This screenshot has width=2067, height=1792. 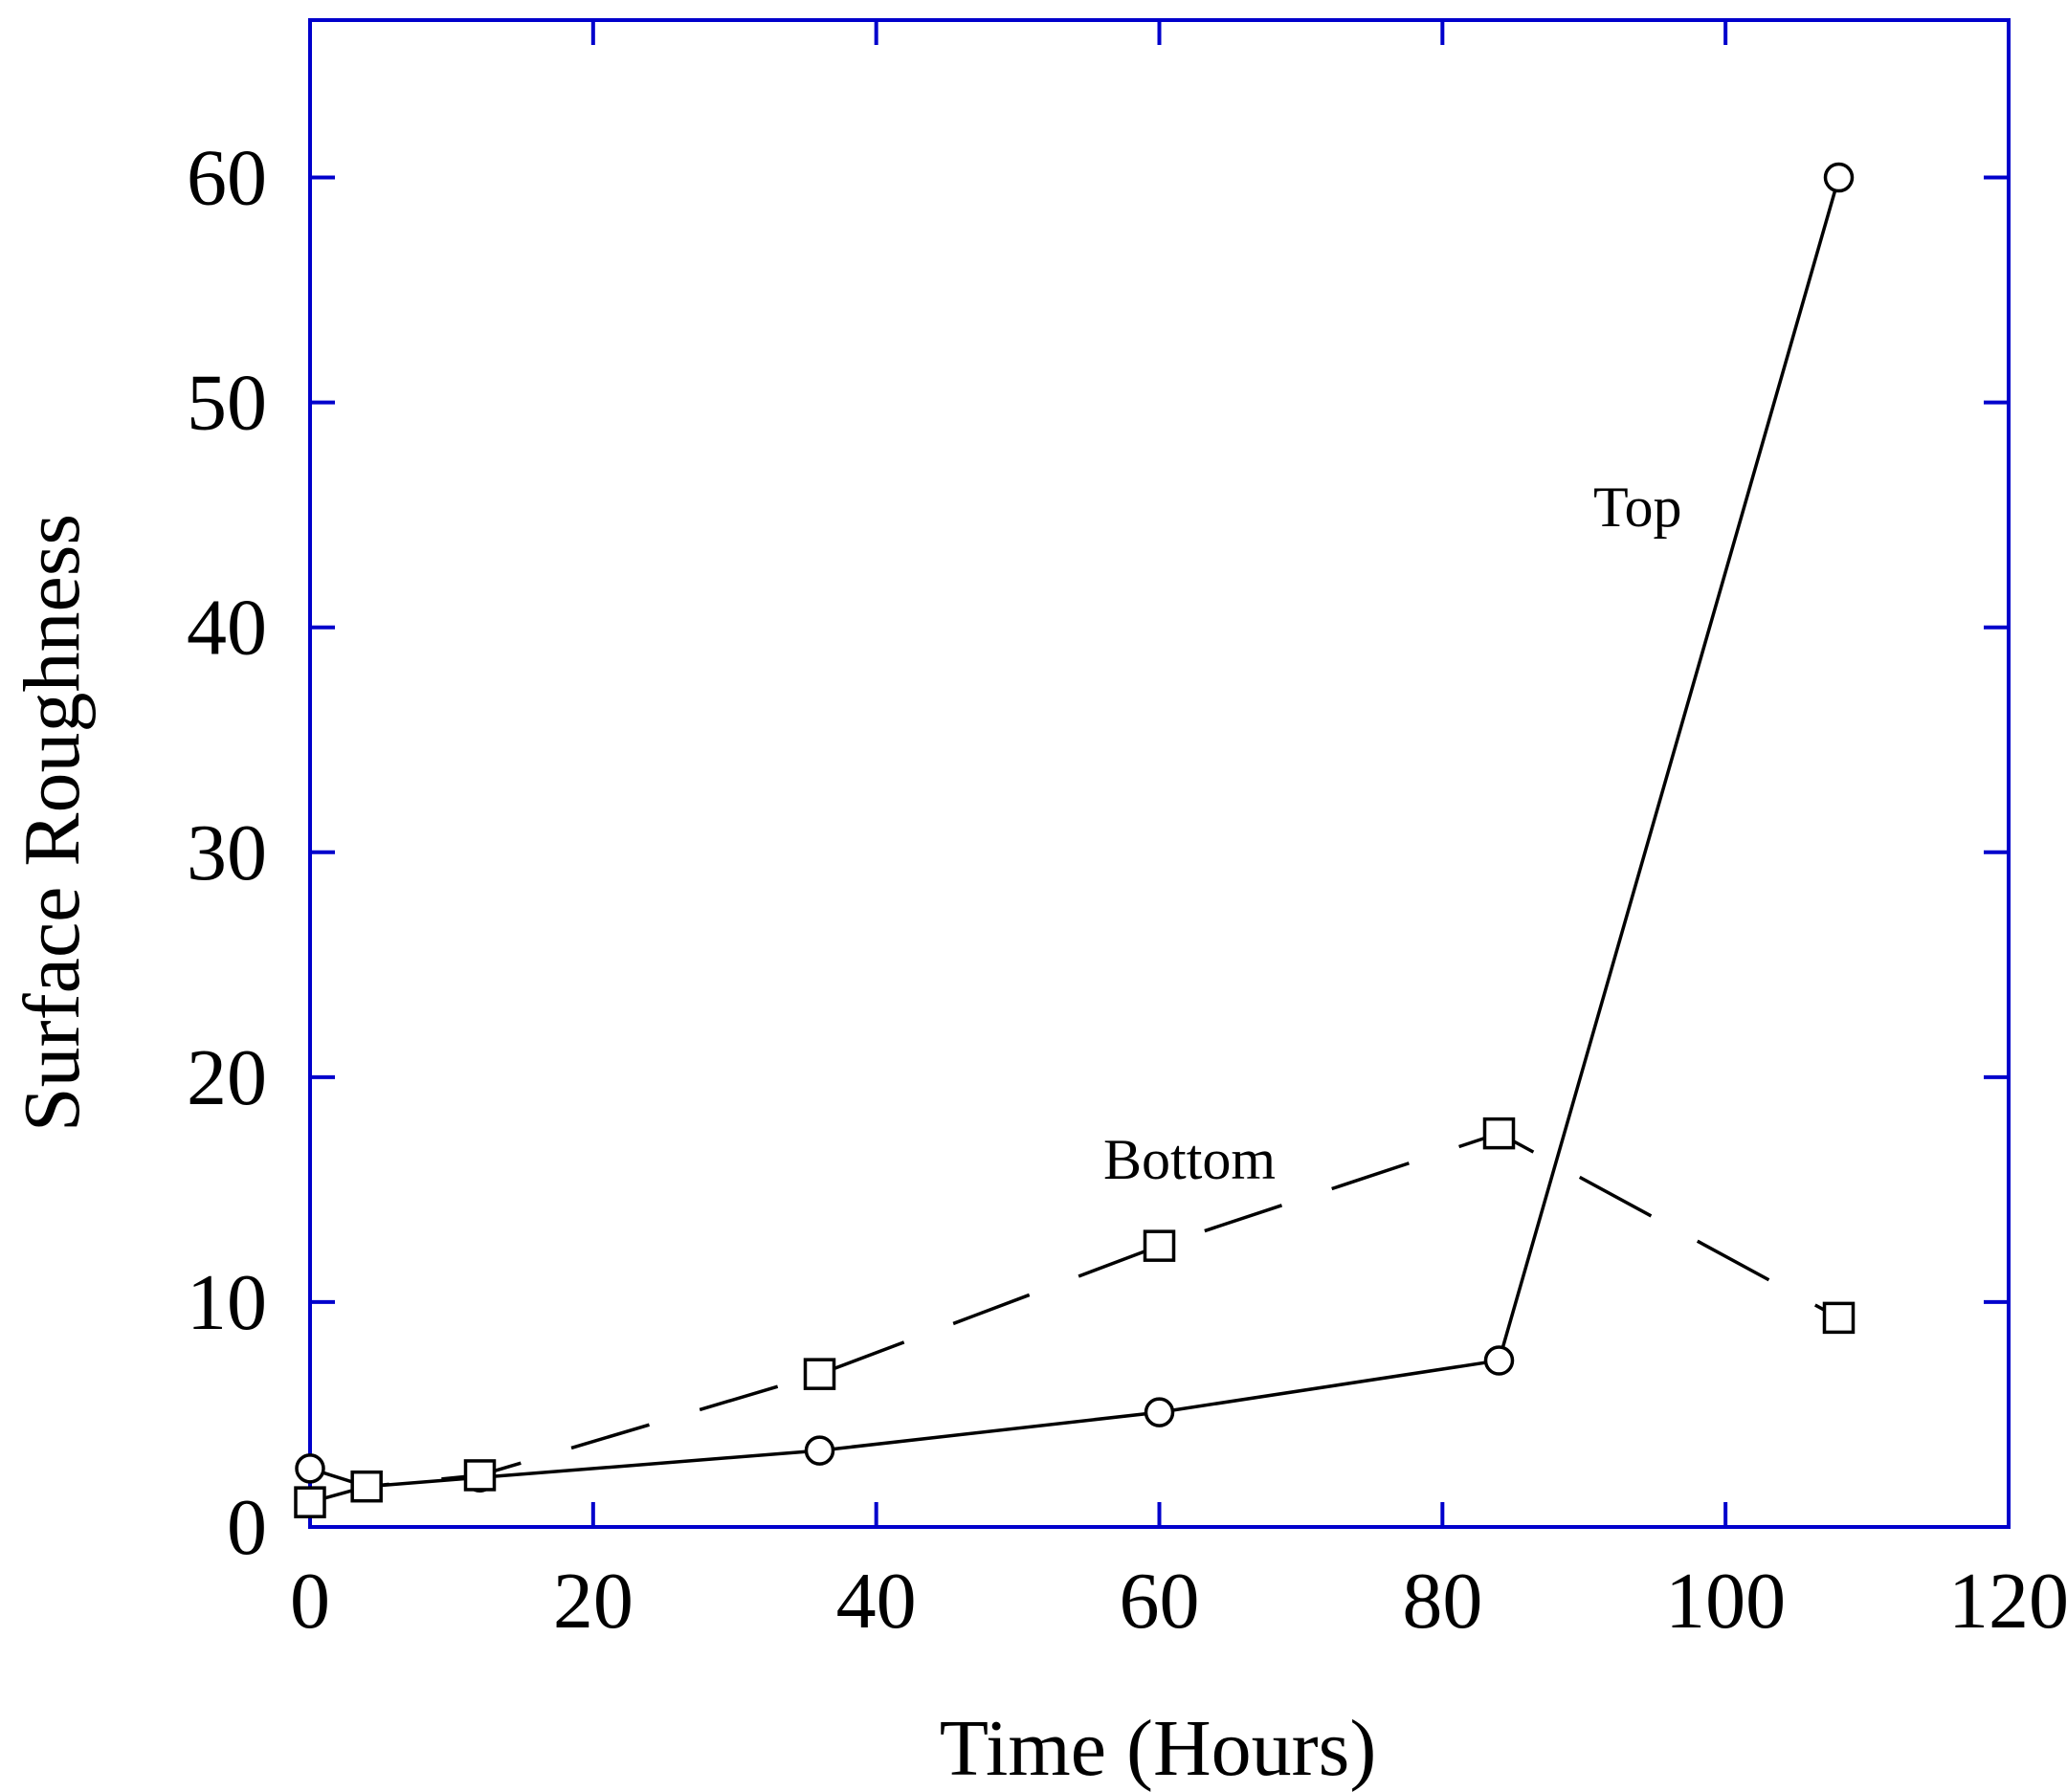 I want to click on x-tick-label: 80, so click(x=1442, y=1601).